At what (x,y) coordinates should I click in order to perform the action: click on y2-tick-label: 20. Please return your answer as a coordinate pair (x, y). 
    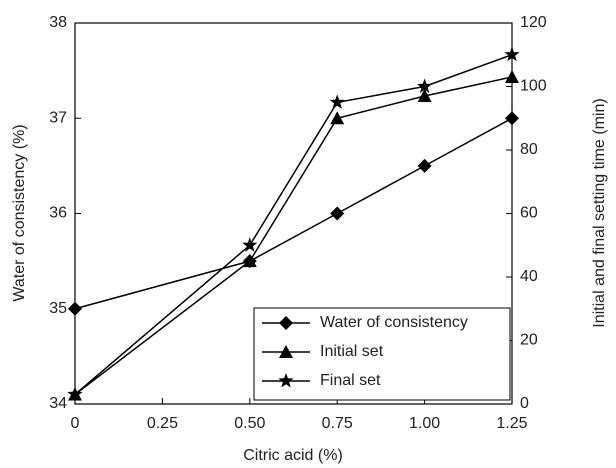
    Looking at the image, I should click on (529, 340).